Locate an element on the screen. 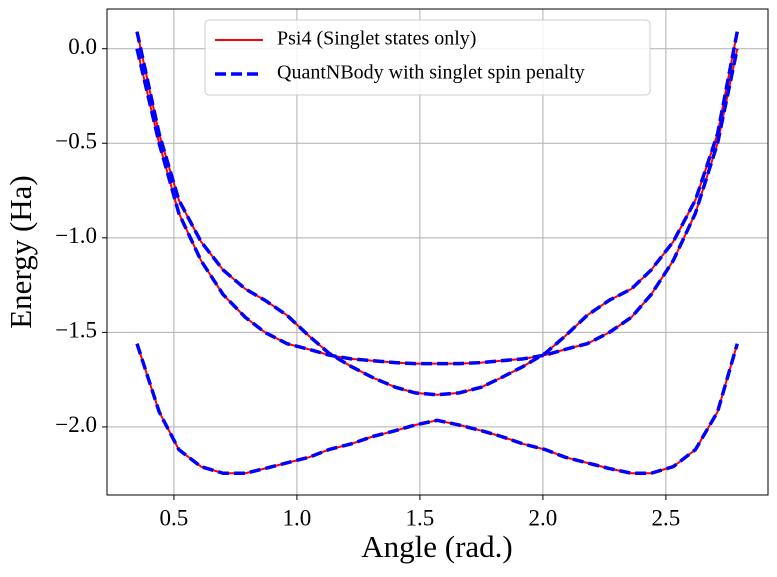 This screenshot has height=577, width=777. x-tick-label: 0.5 is located at coordinates (174, 517).